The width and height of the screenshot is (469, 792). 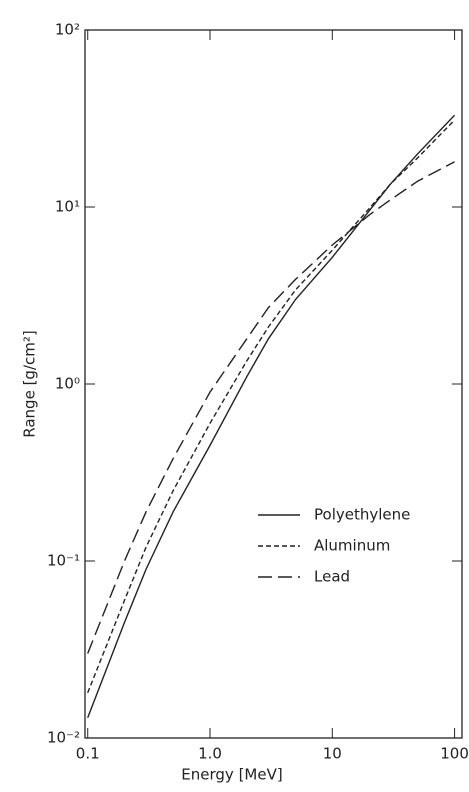 I want to click on y-tick-label: 10¹, so click(x=67, y=207).